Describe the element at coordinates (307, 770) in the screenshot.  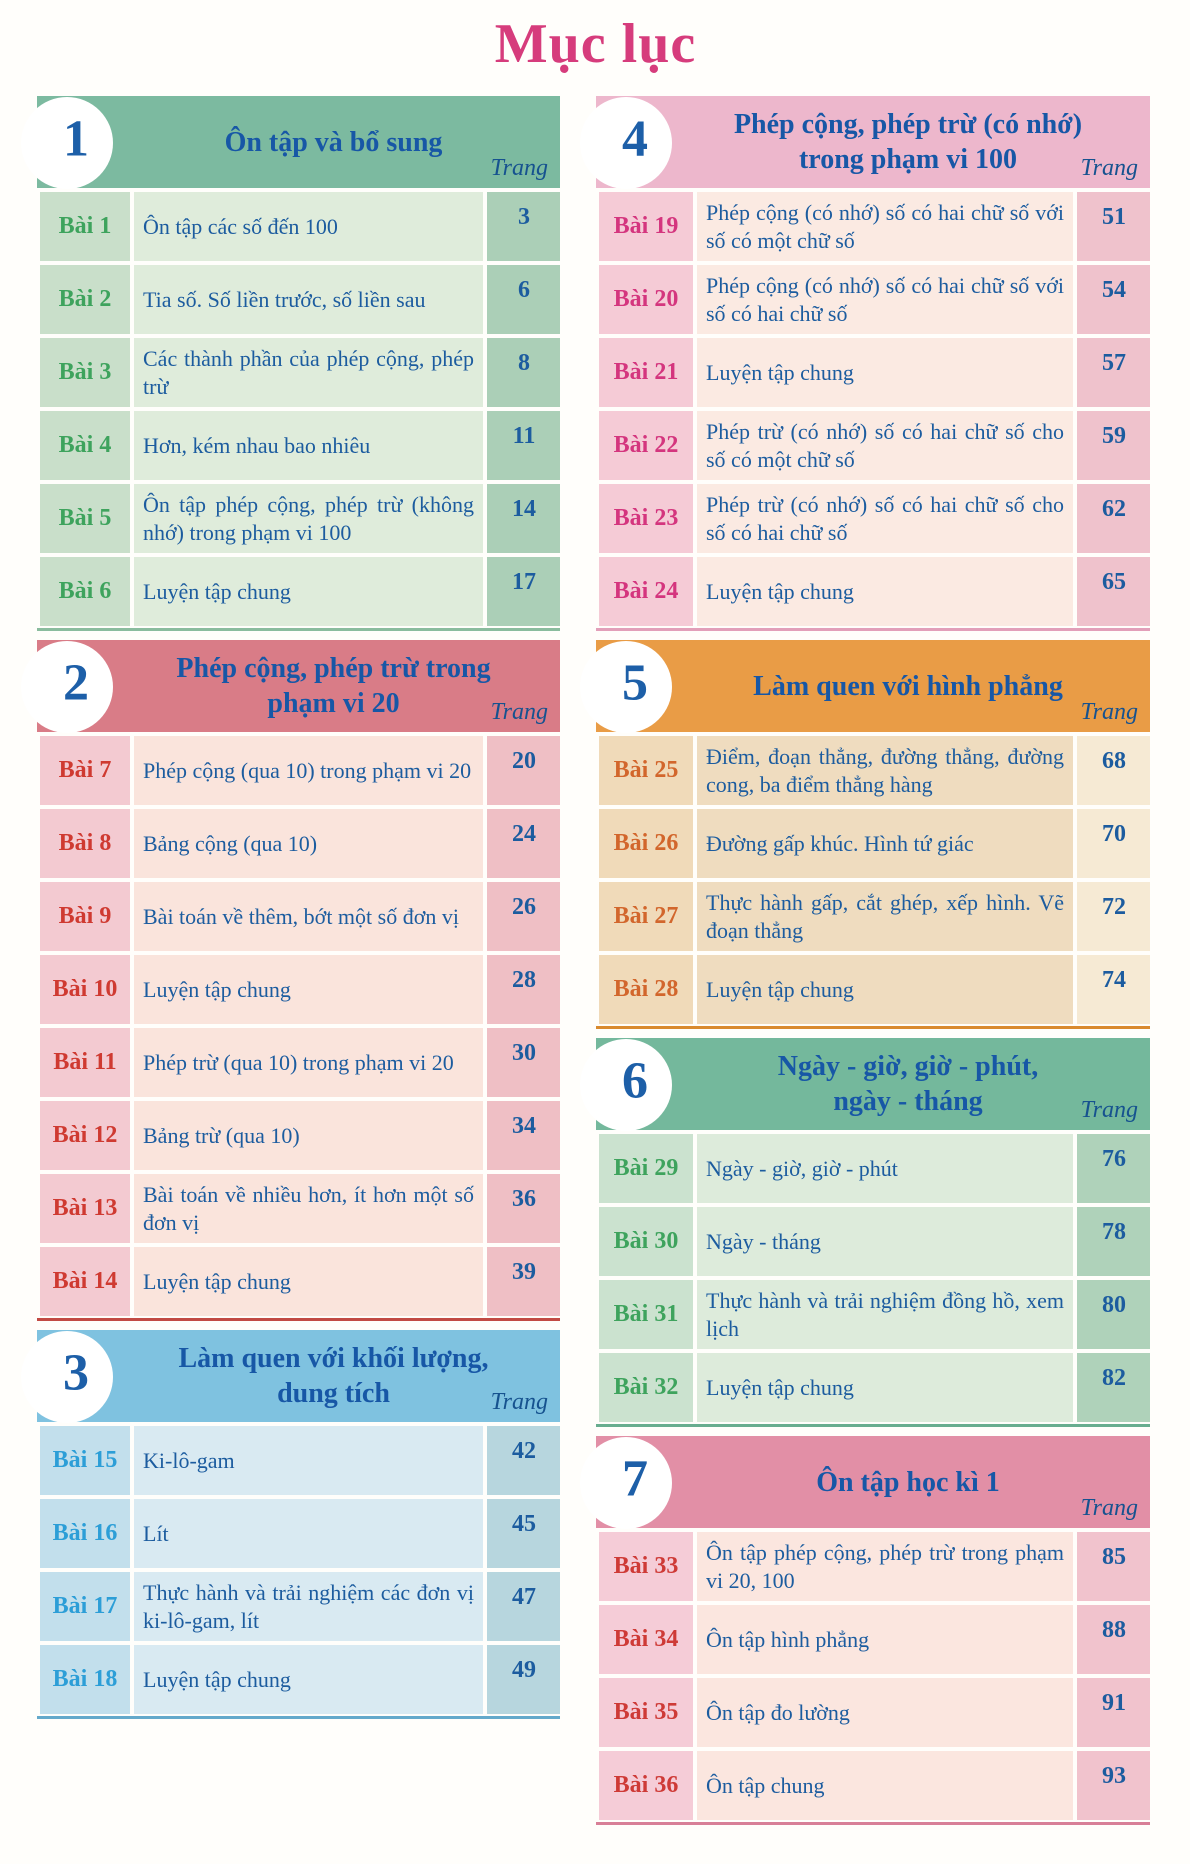
I see `lesson-title: Phép cộng (qua 10) trong phạm vi 20` at that location.